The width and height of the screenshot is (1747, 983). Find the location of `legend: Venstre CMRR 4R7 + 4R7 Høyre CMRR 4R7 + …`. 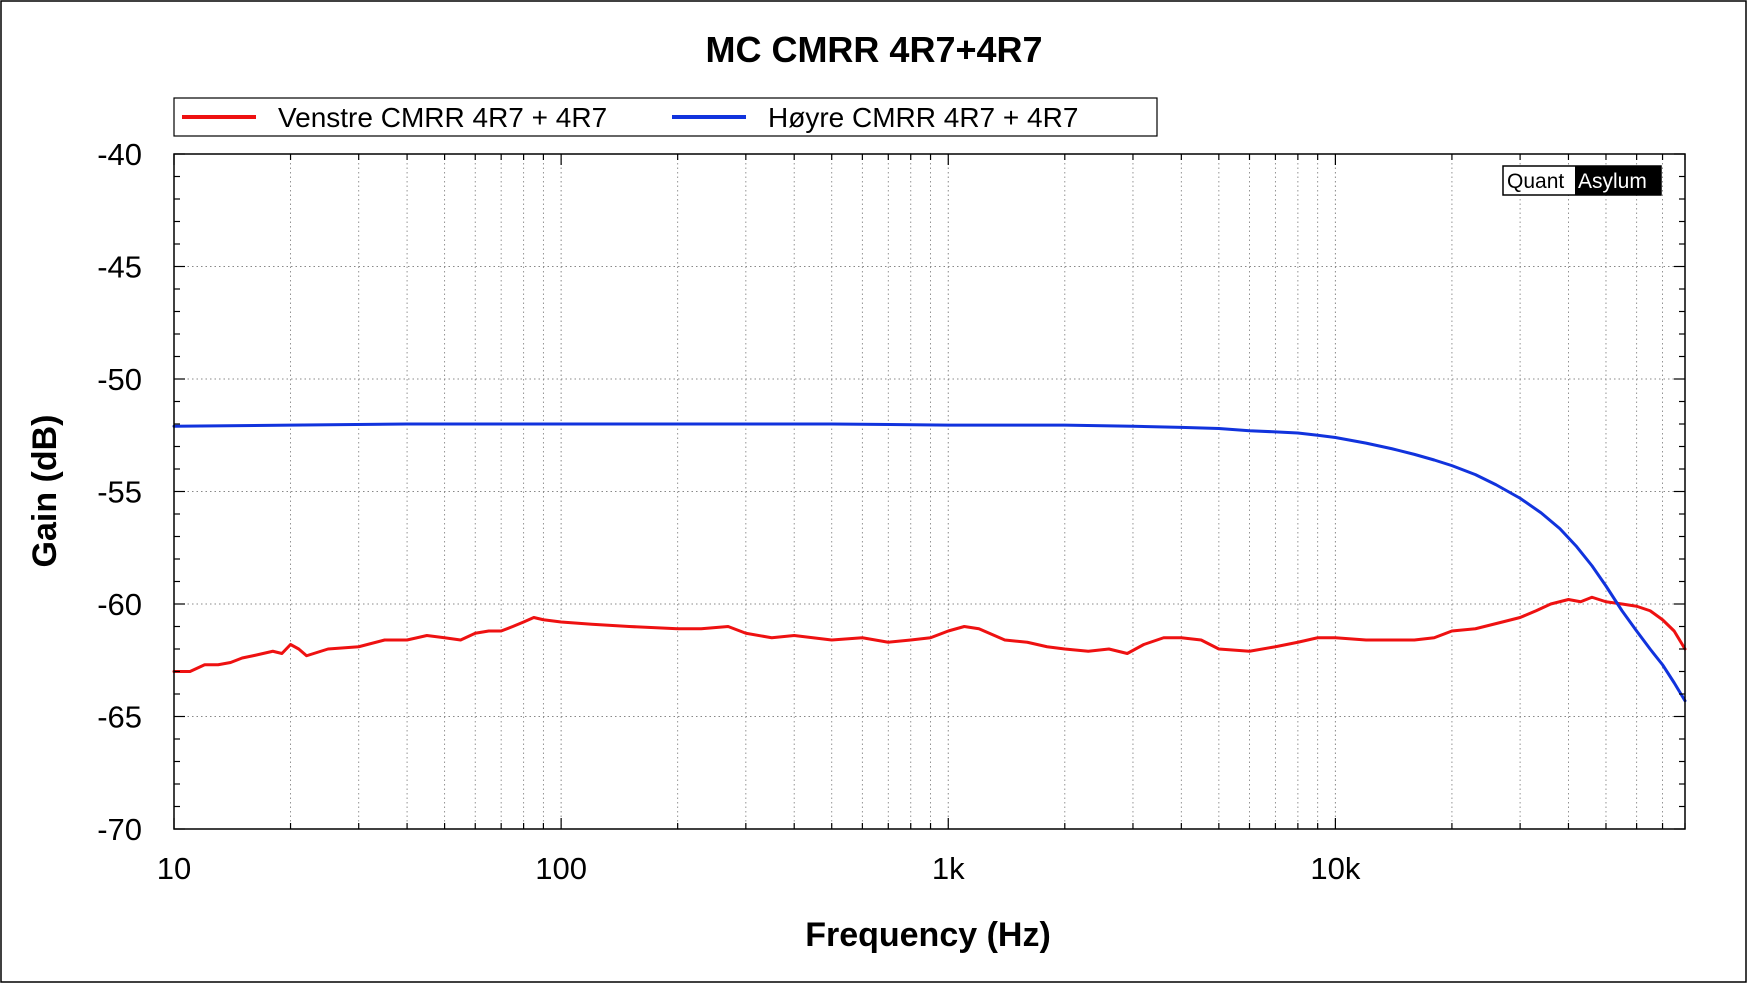

legend: Venstre CMRR 4R7 + 4R7 Høyre CMRR 4R7 + … is located at coordinates (665, 117).